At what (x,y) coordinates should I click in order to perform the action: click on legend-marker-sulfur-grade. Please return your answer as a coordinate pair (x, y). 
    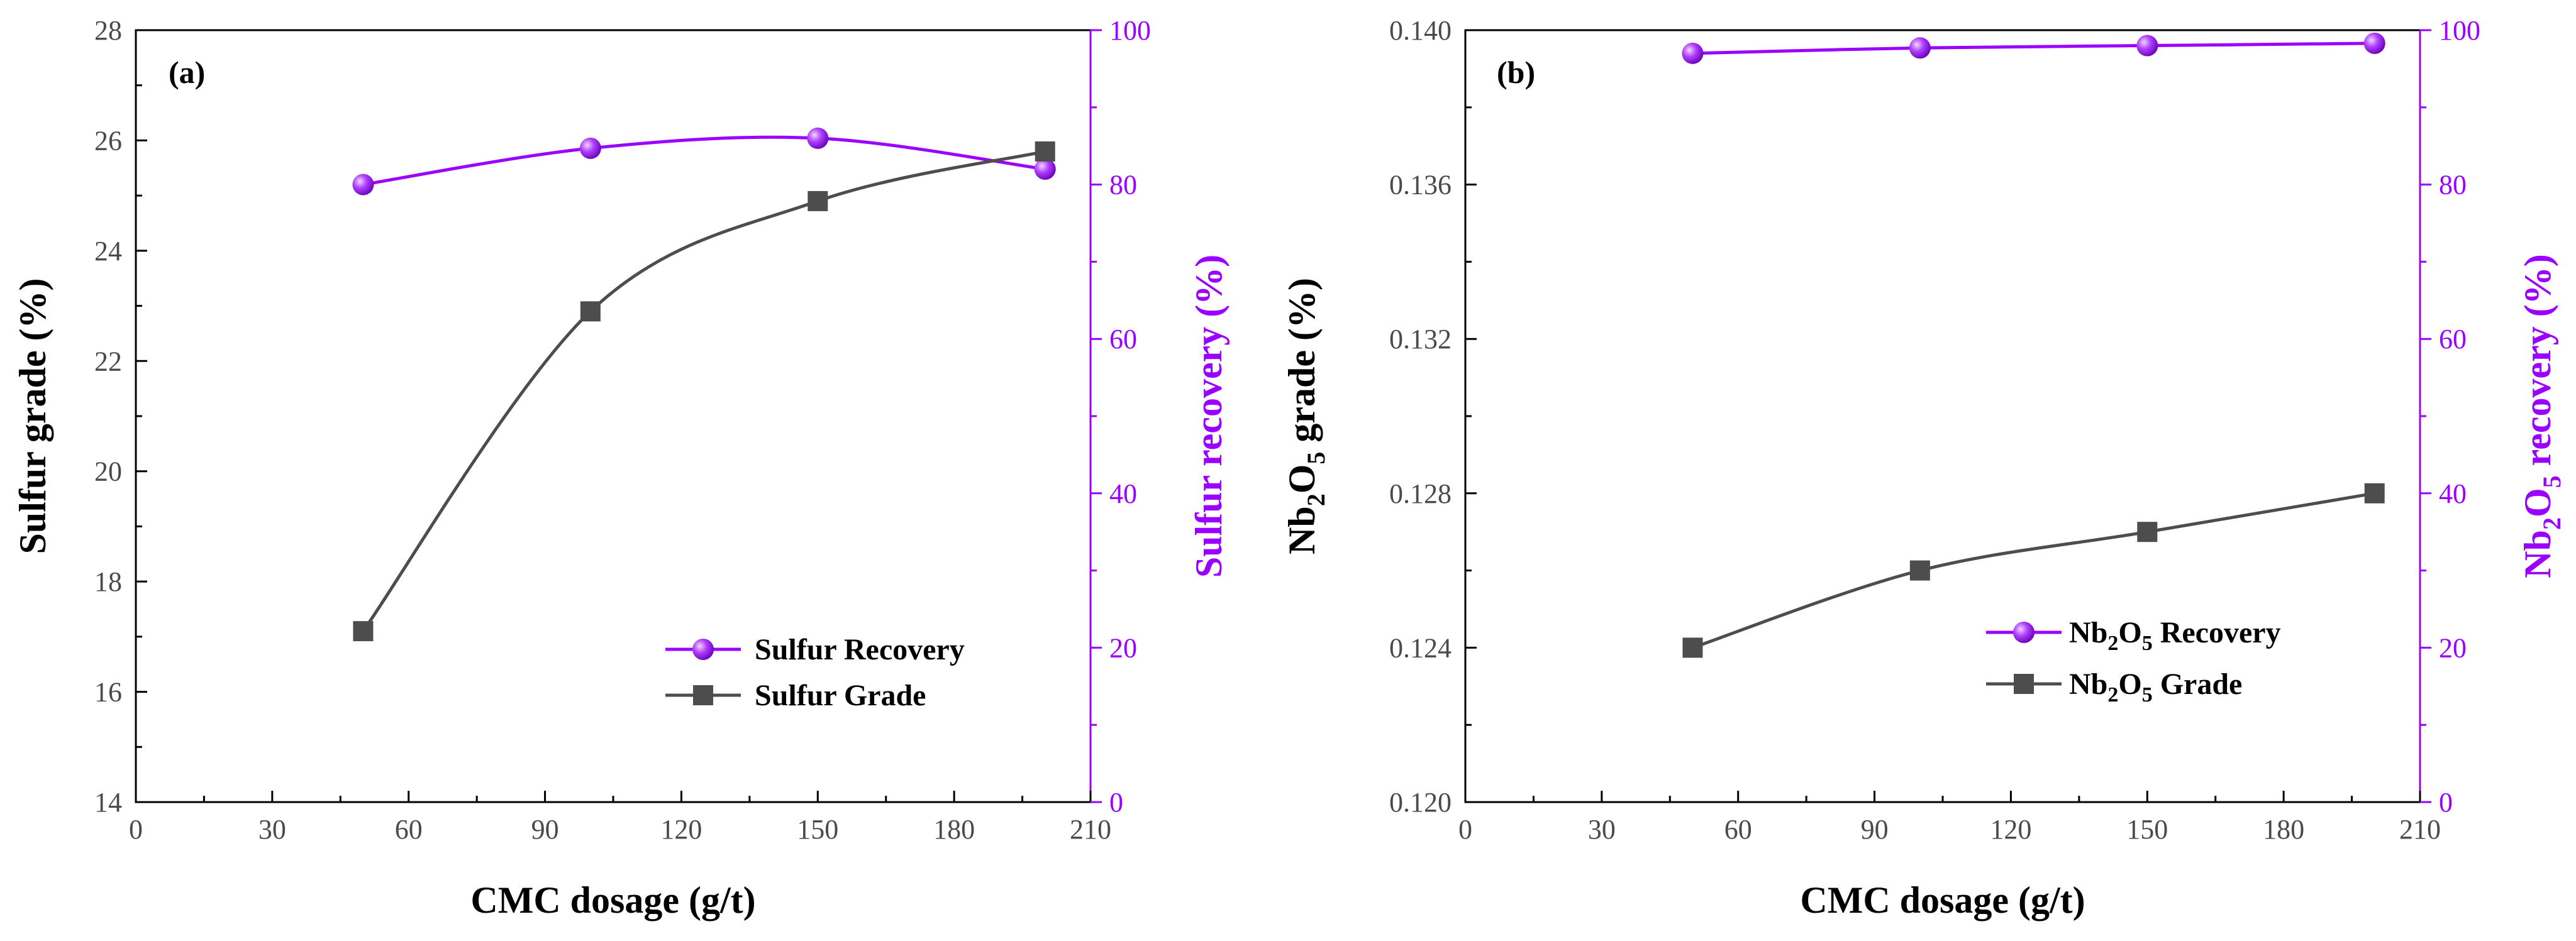
    Looking at the image, I should click on (703, 695).